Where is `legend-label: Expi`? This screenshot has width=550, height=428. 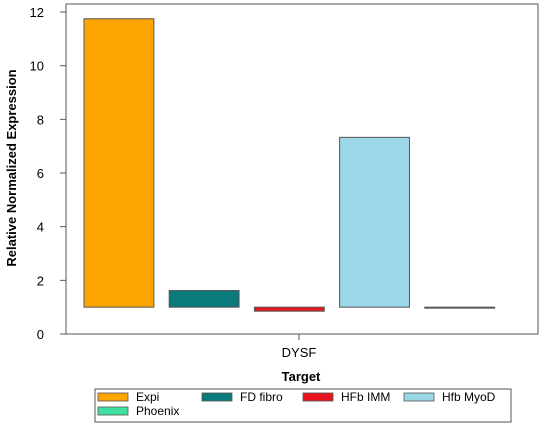
legend-label: Expi is located at coordinates (147, 397).